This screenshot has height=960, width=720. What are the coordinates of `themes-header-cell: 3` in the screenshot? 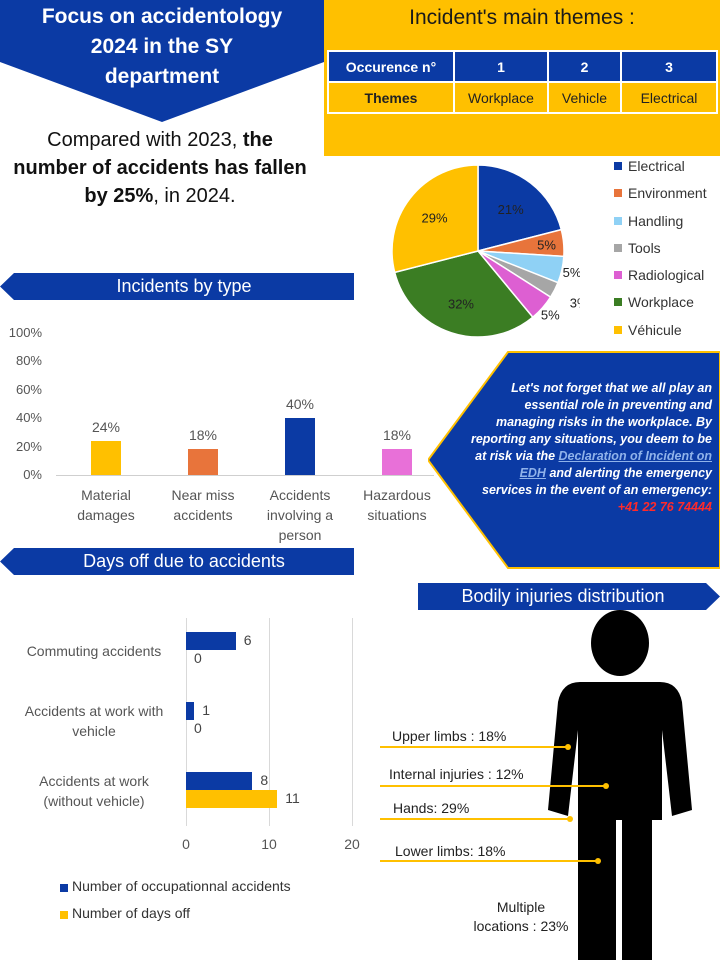 It's located at (669, 66).